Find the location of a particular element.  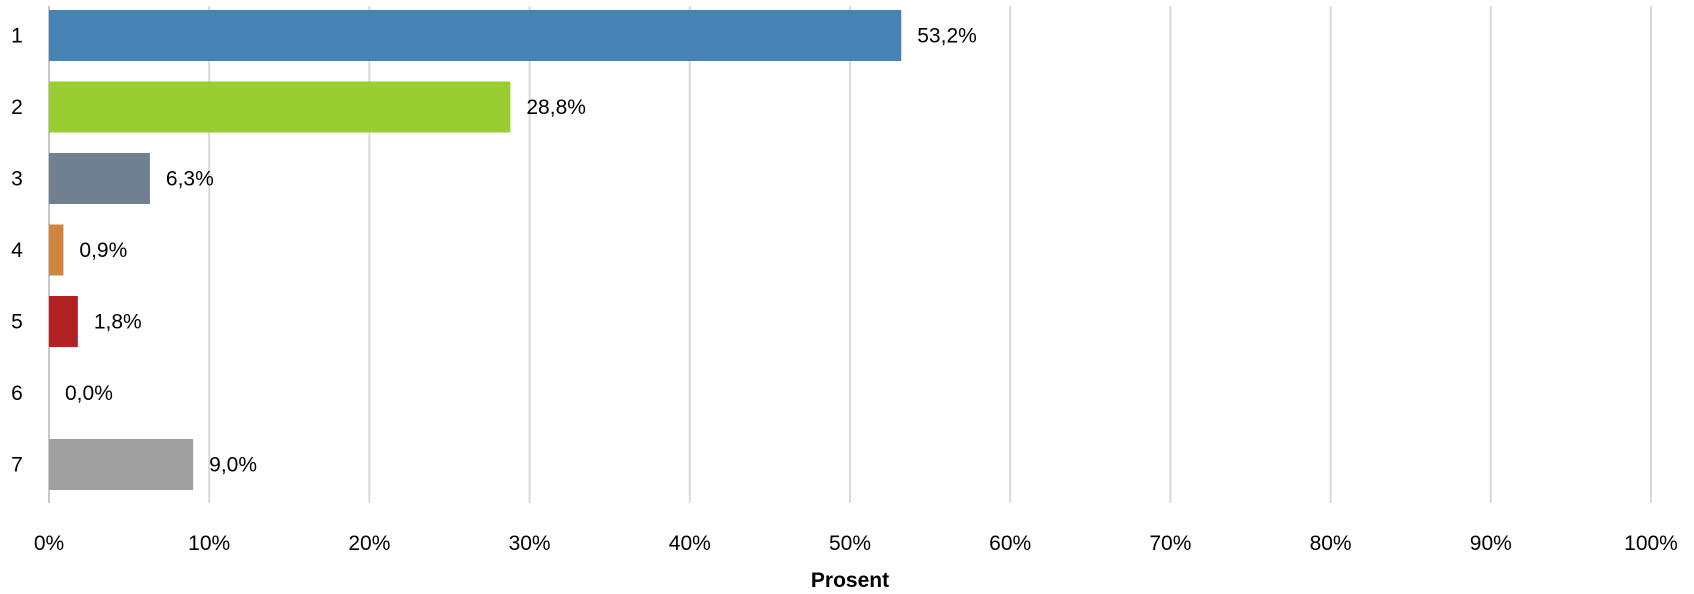

x-tick-label: 20% is located at coordinates (369, 543).